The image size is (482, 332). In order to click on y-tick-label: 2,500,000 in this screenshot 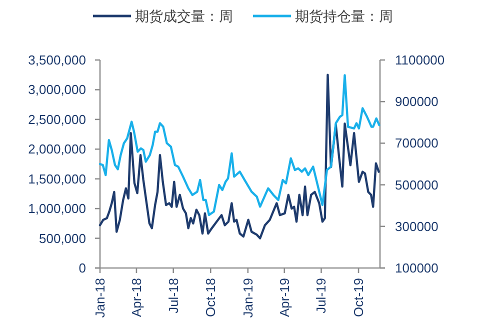, I will do `click(57, 119)`.